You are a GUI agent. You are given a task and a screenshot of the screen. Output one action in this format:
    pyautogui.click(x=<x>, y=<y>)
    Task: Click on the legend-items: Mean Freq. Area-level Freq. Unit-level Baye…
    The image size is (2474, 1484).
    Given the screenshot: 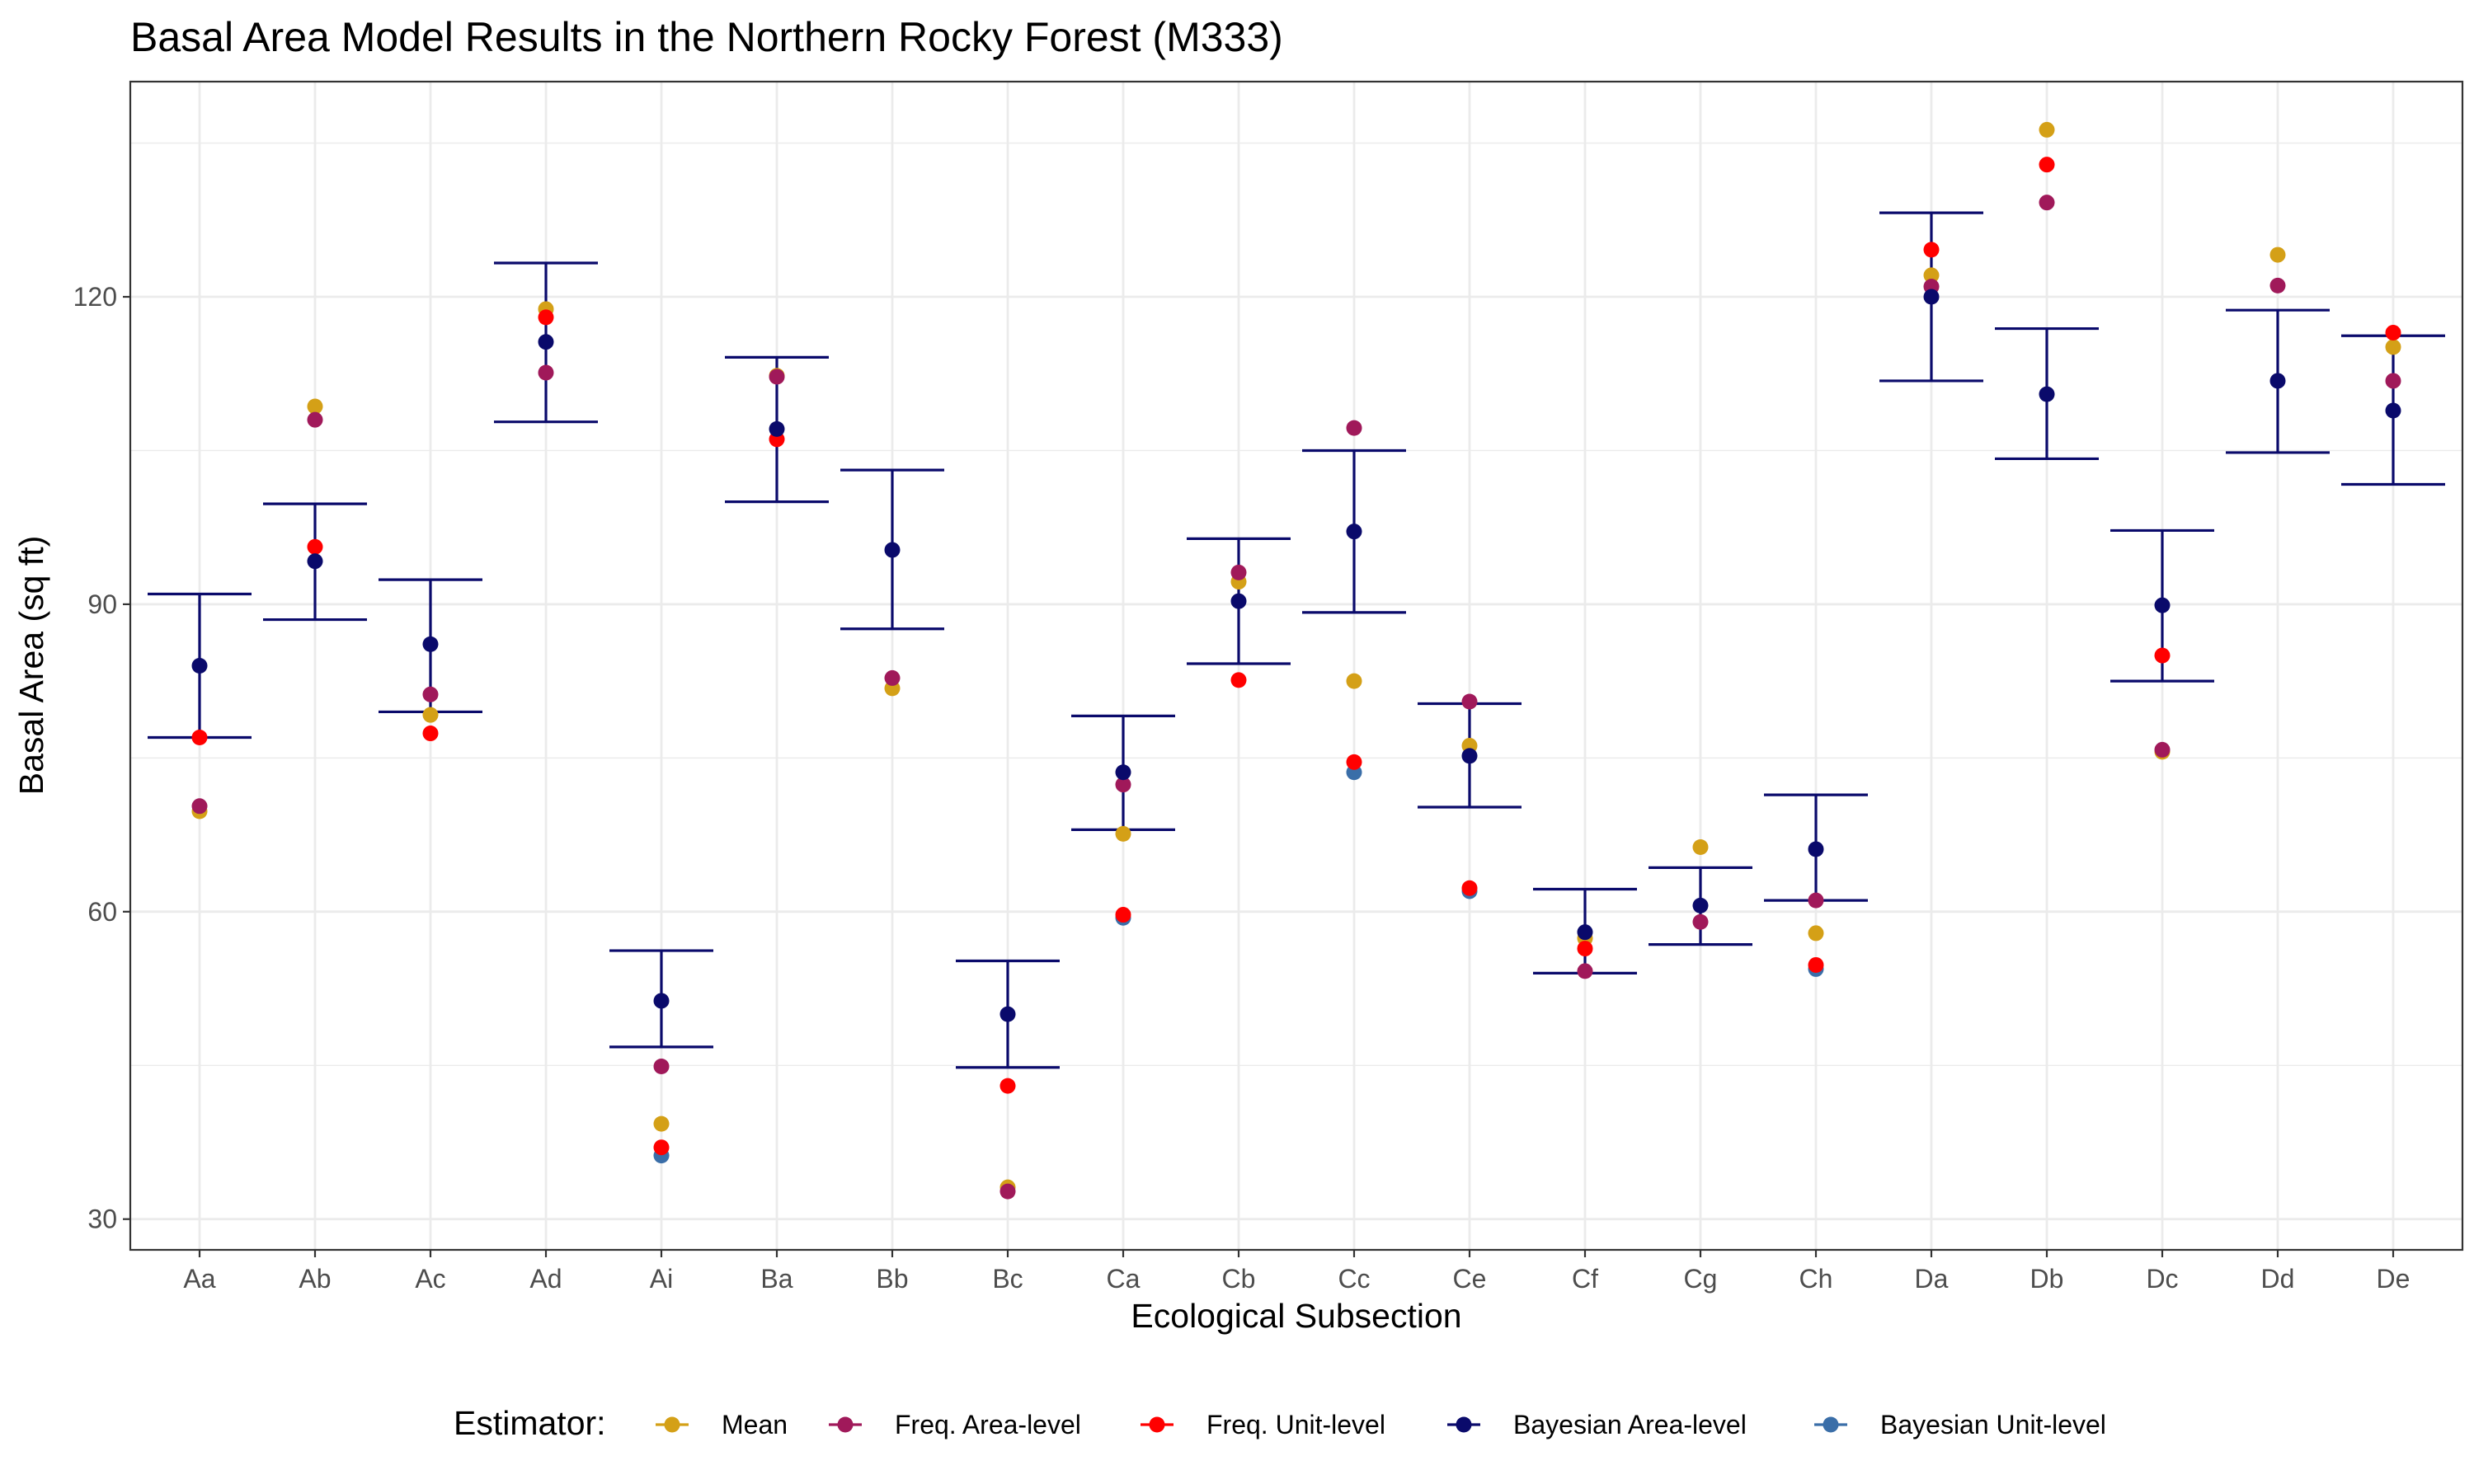 What is the action you would take?
    pyautogui.click(x=1381, y=1424)
    